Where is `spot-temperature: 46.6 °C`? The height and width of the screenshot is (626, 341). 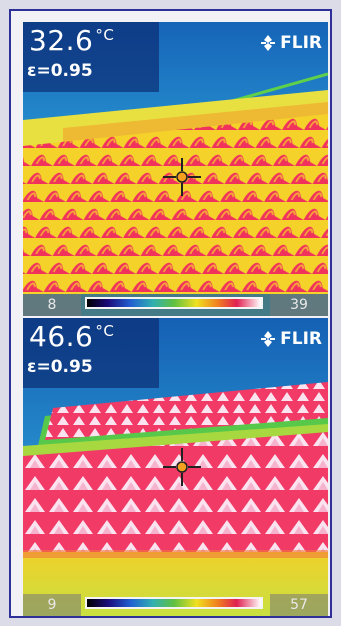 spot-temperature: 46.6 °C is located at coordinates (71, 337).